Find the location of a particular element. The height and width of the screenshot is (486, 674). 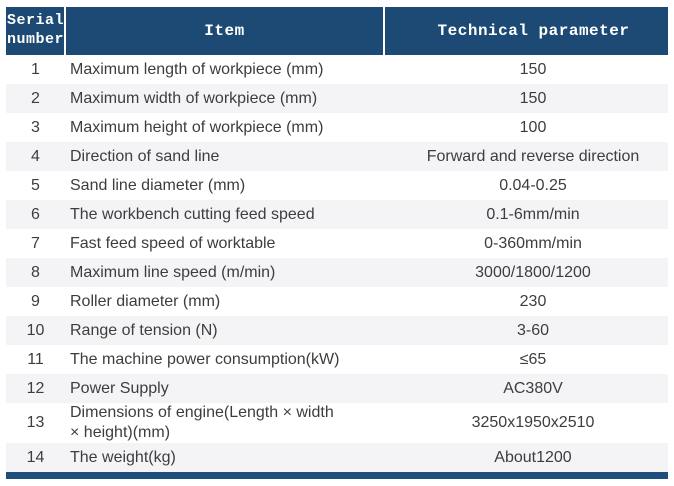

item-cell: The machine power consumption(kW) is located at coordinates (224, 359).